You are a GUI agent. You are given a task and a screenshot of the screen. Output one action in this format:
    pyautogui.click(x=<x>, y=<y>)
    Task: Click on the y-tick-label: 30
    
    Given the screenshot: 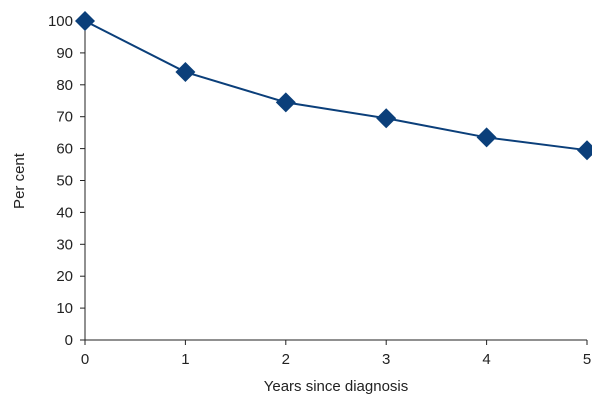 What is the action you would take?
    pyautogui.click(x=64, y=244)
    